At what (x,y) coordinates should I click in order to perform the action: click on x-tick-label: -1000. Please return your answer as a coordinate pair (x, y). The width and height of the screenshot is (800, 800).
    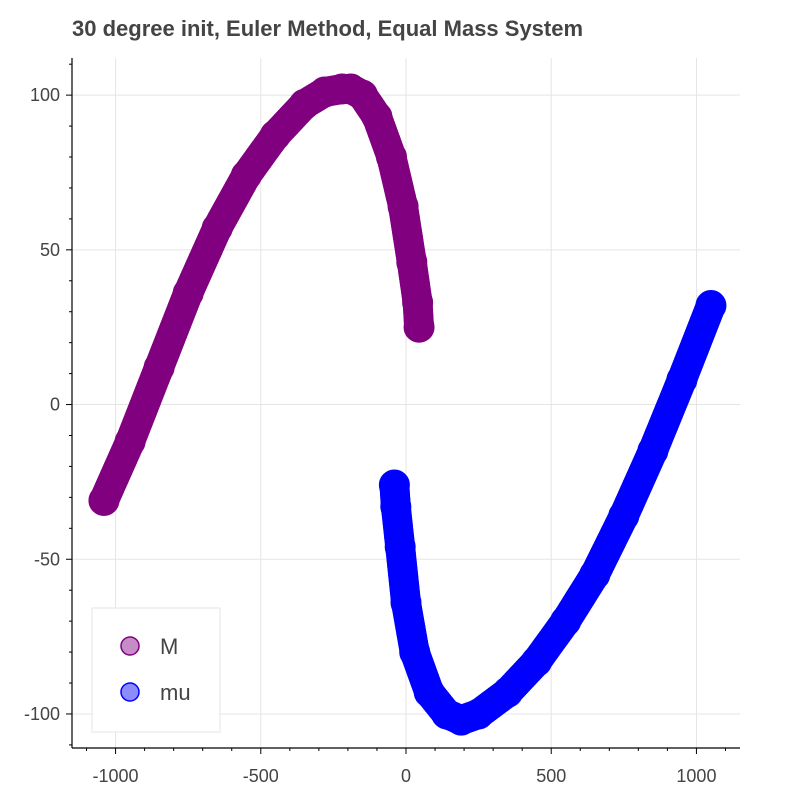
    Looking at the image, I should click on (116, 776).